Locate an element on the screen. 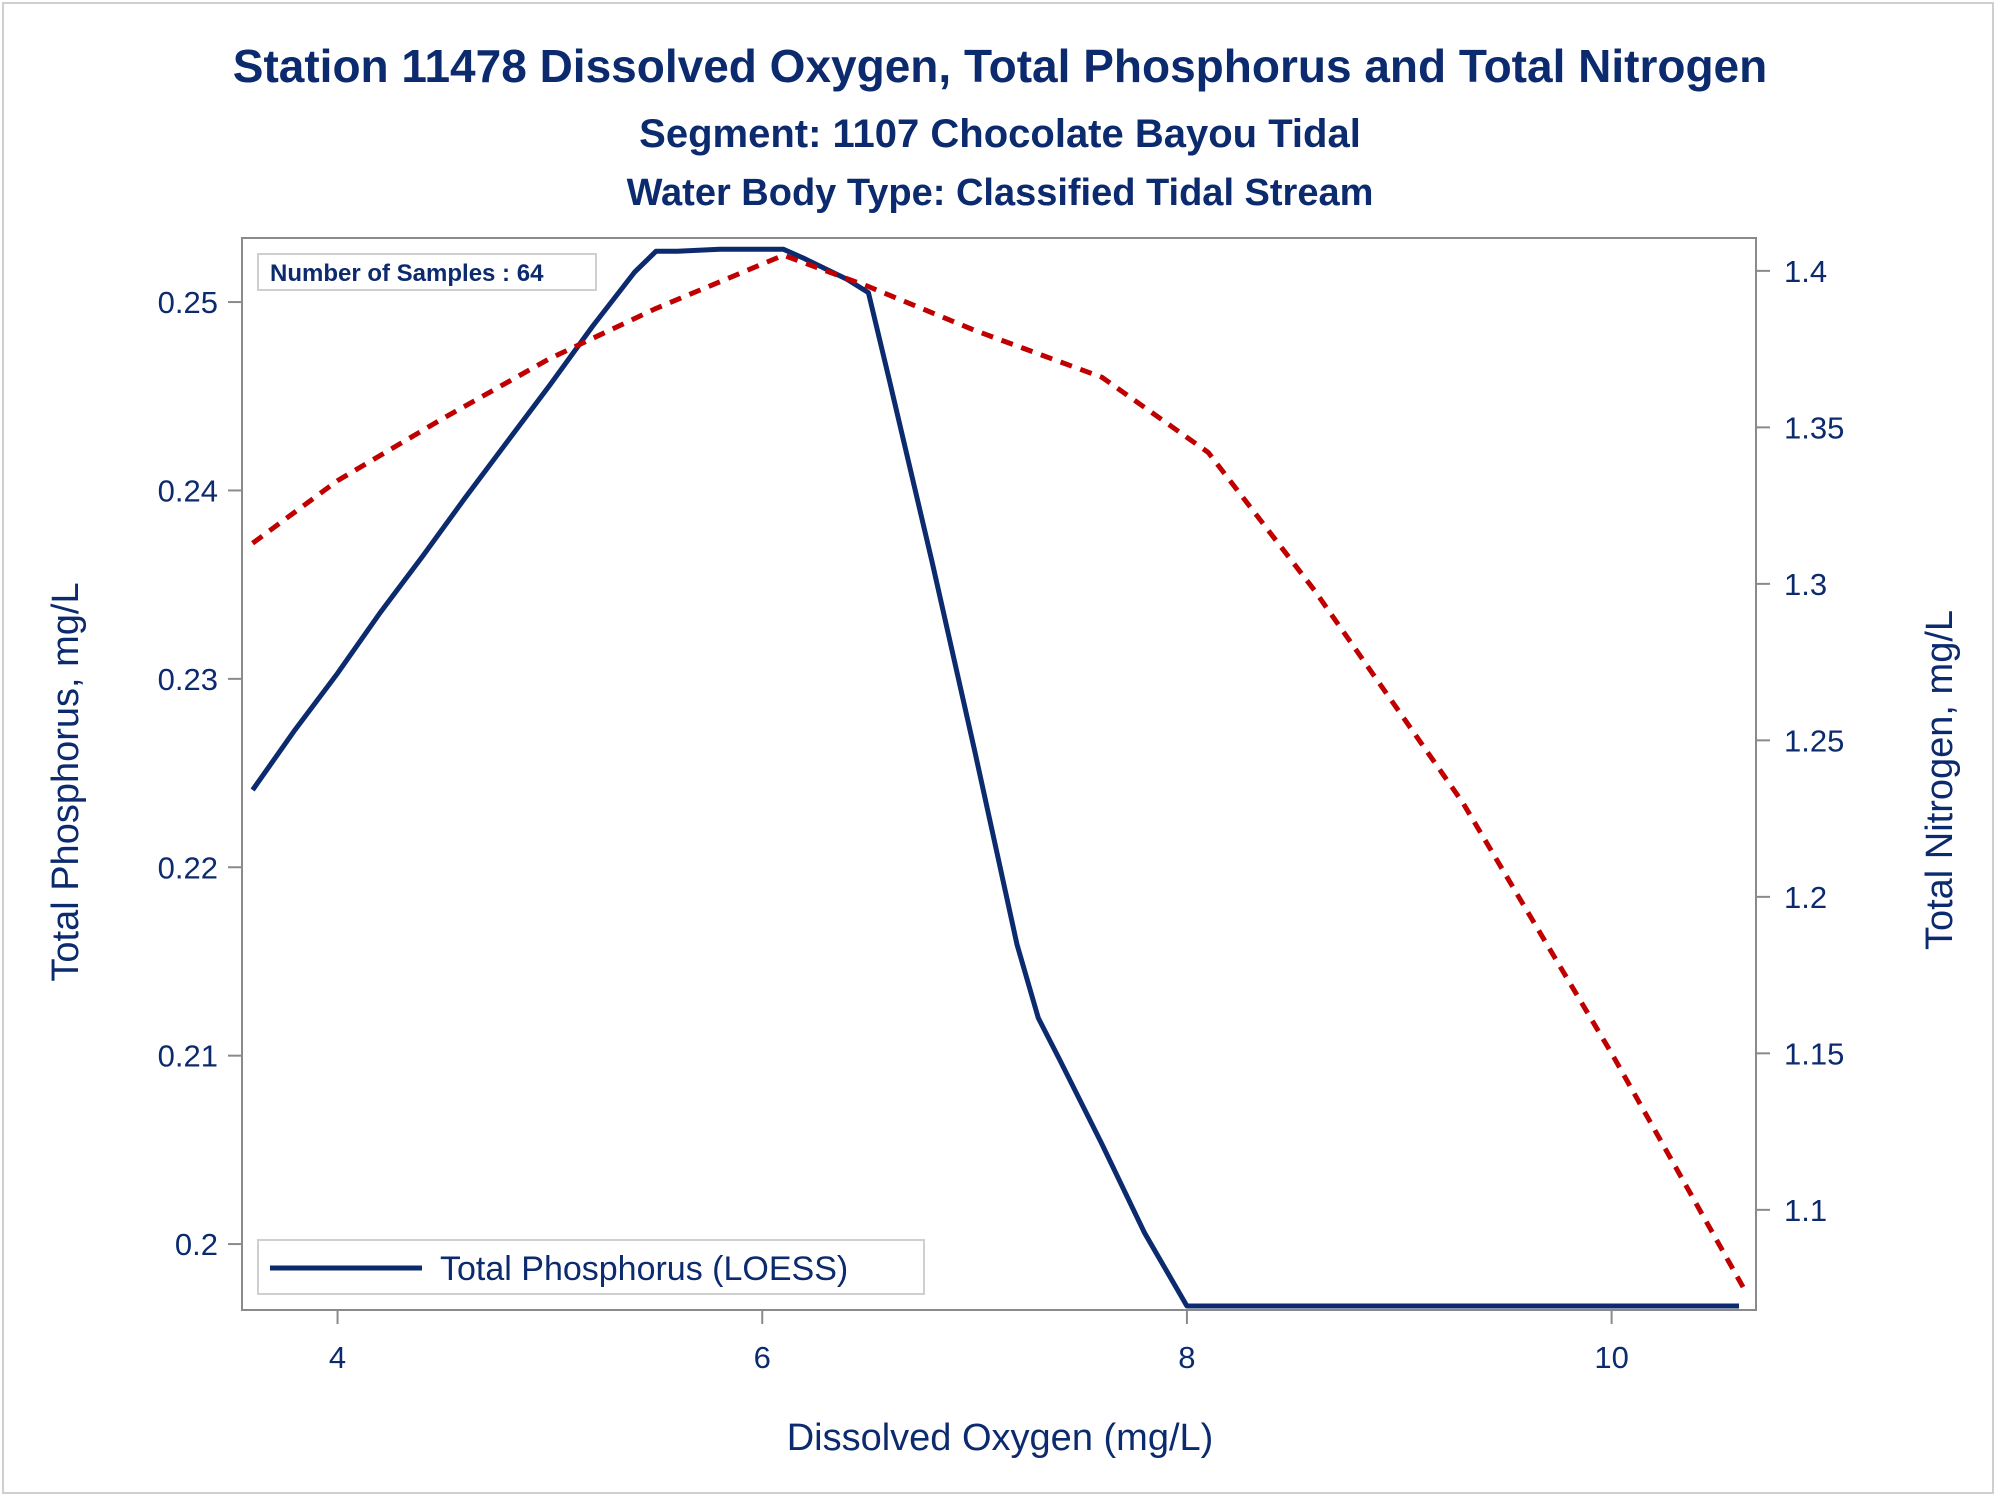  x-tick-label: 8 is located at coordinates (1186, 1357).